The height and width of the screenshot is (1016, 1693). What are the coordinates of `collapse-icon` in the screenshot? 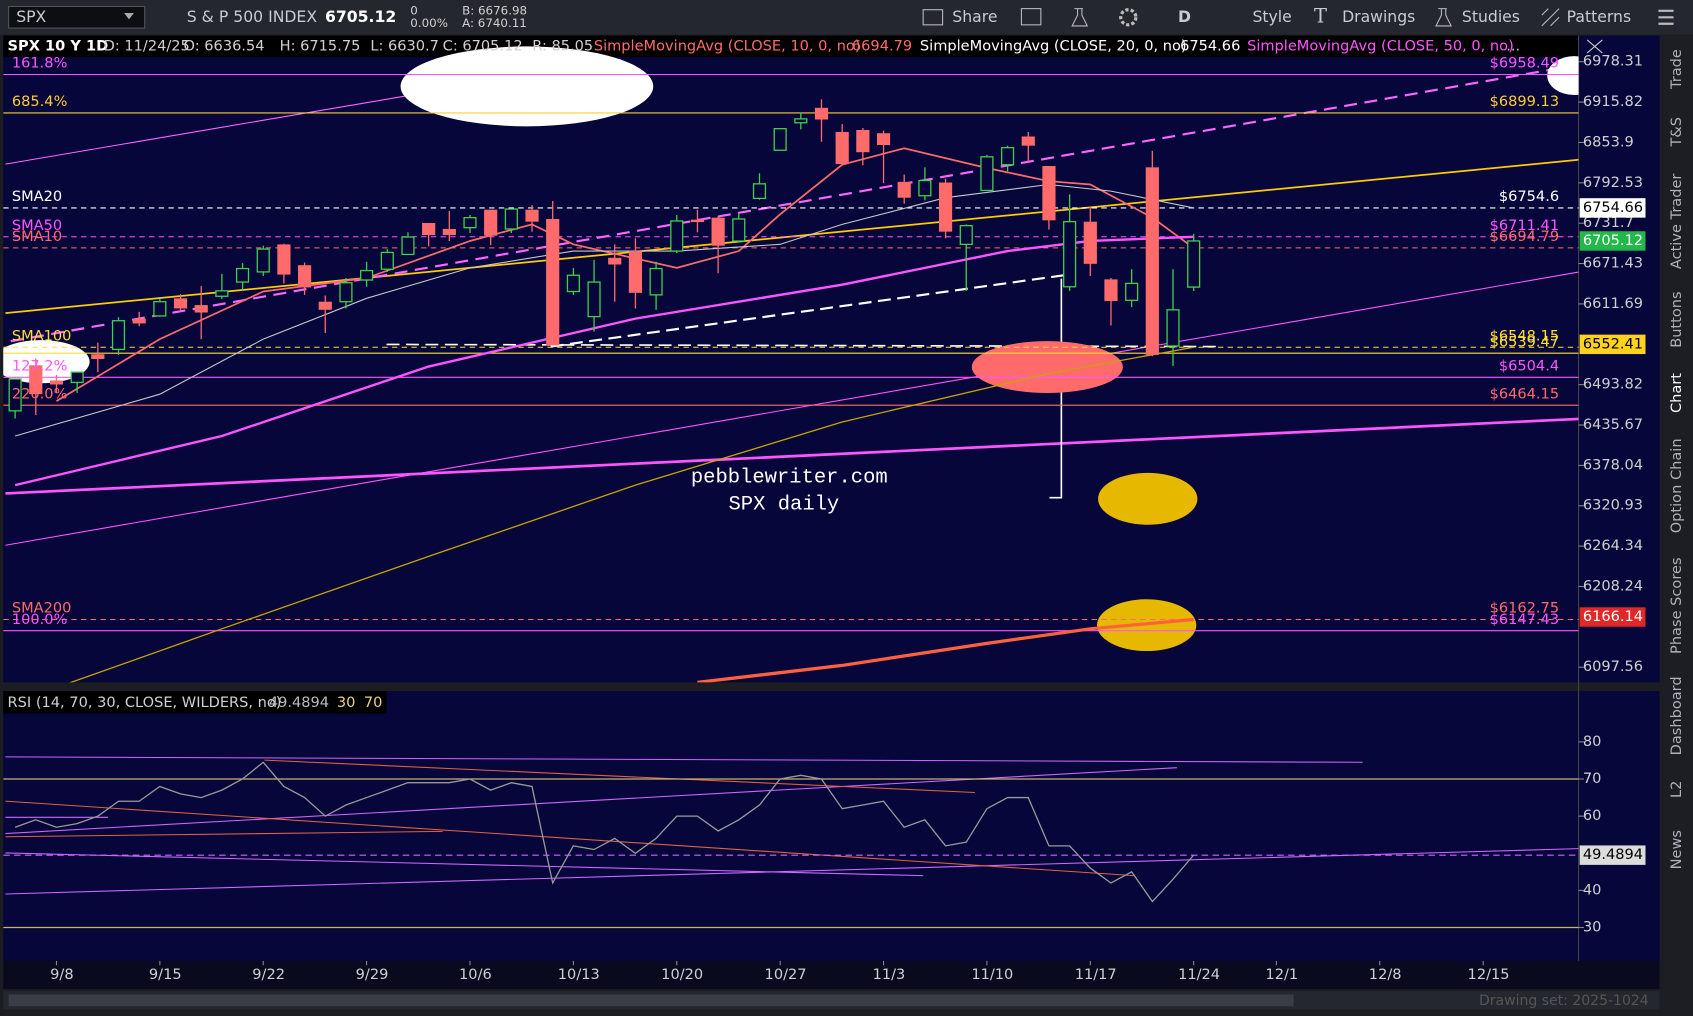 It's located at (1594, 46).